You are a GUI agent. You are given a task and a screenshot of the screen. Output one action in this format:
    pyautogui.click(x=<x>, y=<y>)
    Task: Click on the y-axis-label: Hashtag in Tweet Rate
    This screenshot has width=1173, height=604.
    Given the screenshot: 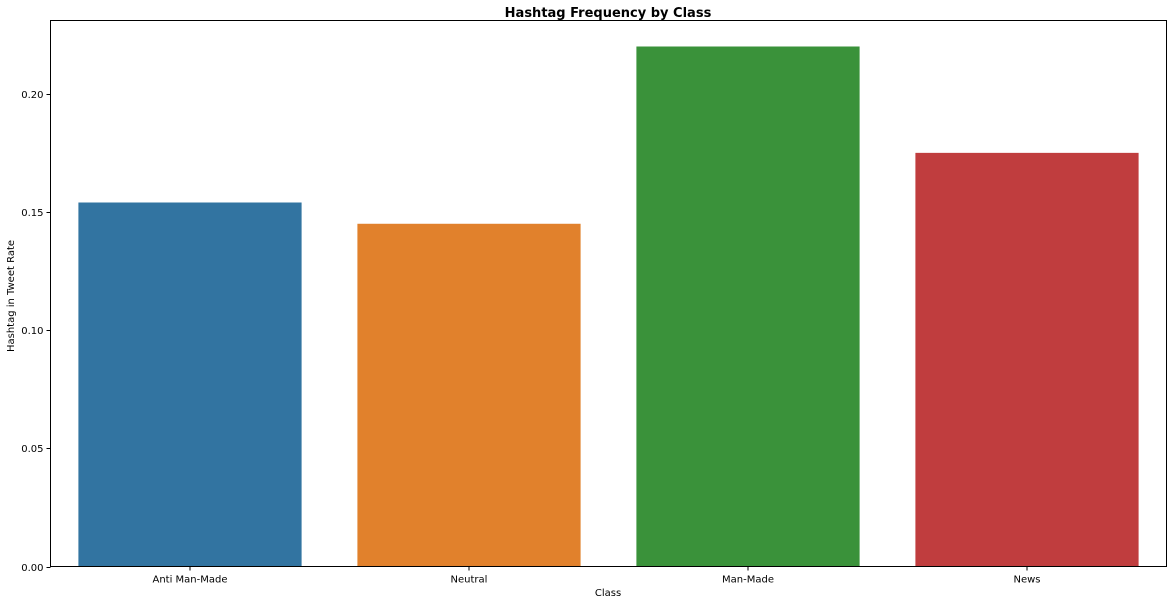 What is the action you would take?
    pyautogui.click(x=11, y=296)
    